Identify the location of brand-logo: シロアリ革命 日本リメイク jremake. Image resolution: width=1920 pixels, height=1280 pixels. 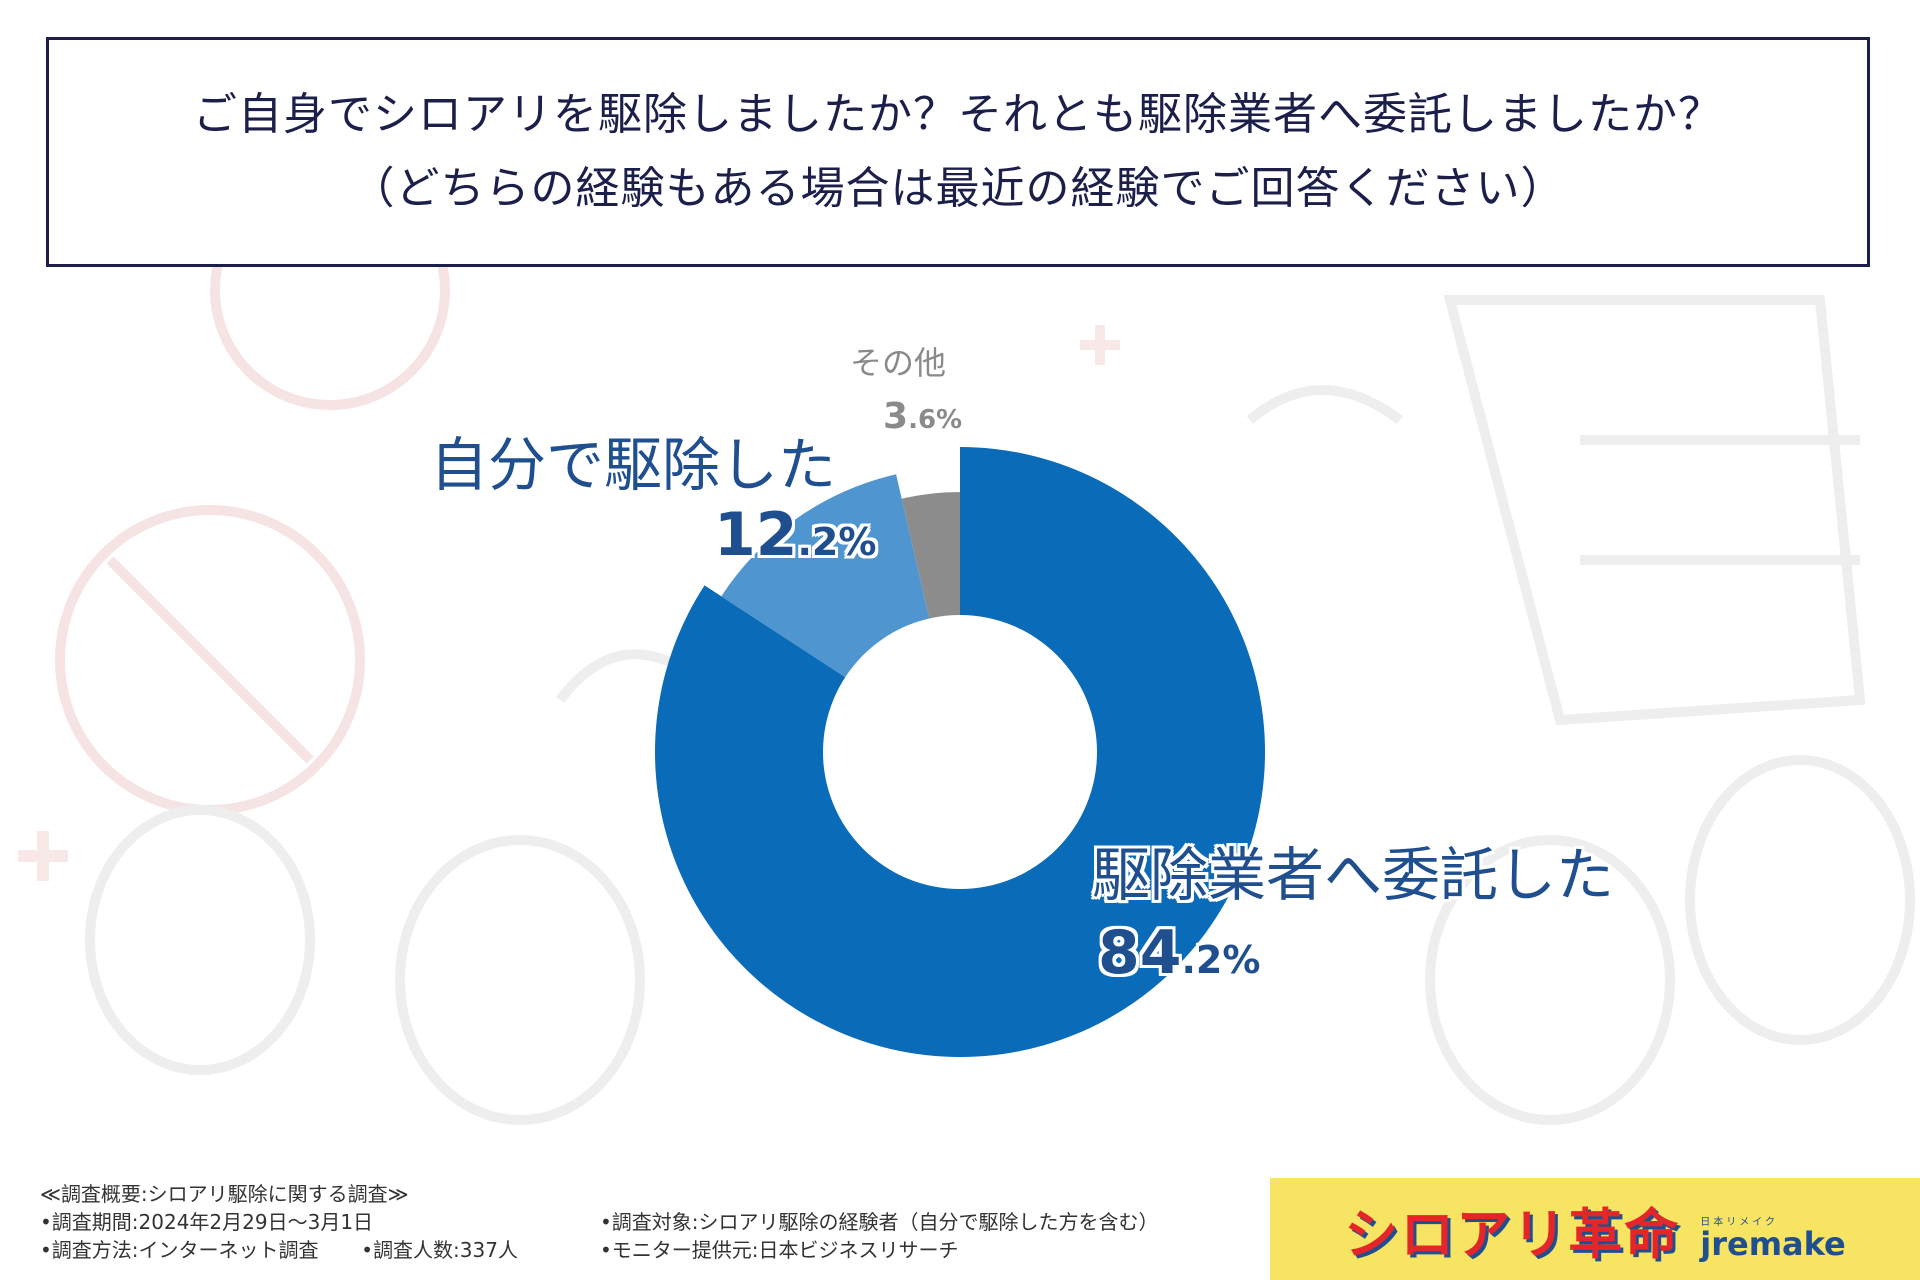
(1595, 1229).